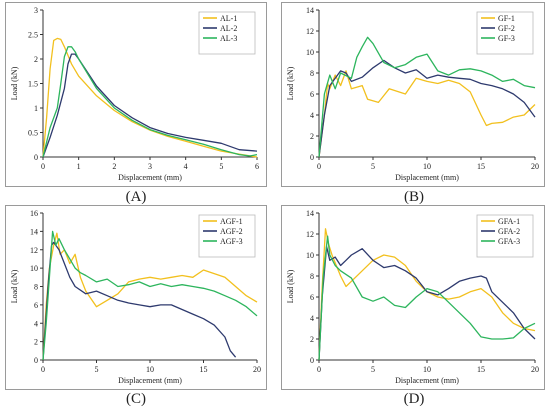  I want to click on legend-label: AGF-2, so click(231, 231).